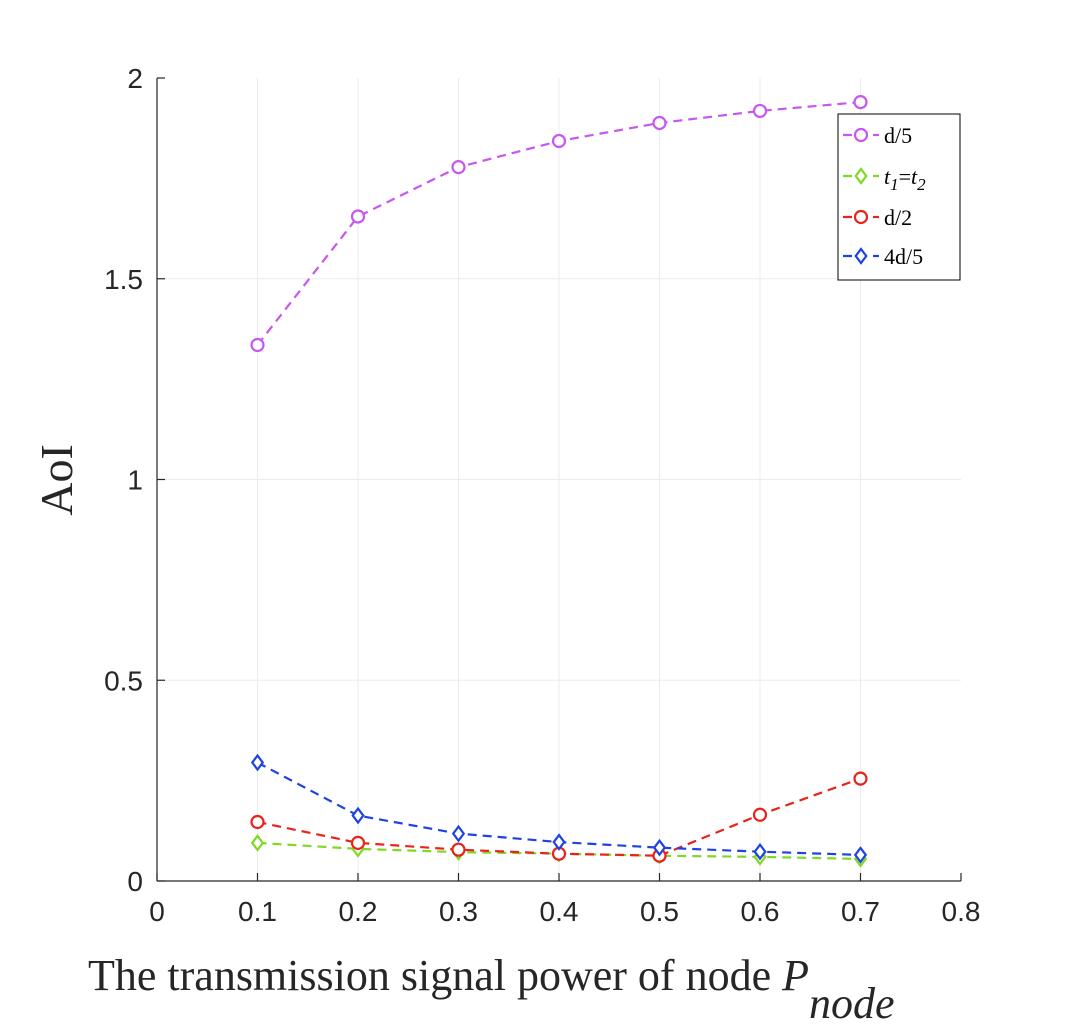 This screenshot has height=1027, width=1080. I want to click on legend-item: d/5, so click(877, 135).